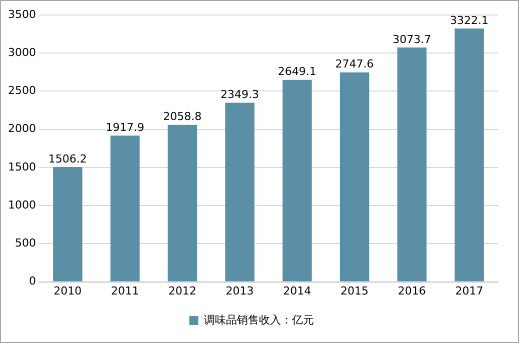  What do you see at coordinates (22, 91) in the screenshot?
I see `y-tick-label: 2500` at bounding box center [22, 91].